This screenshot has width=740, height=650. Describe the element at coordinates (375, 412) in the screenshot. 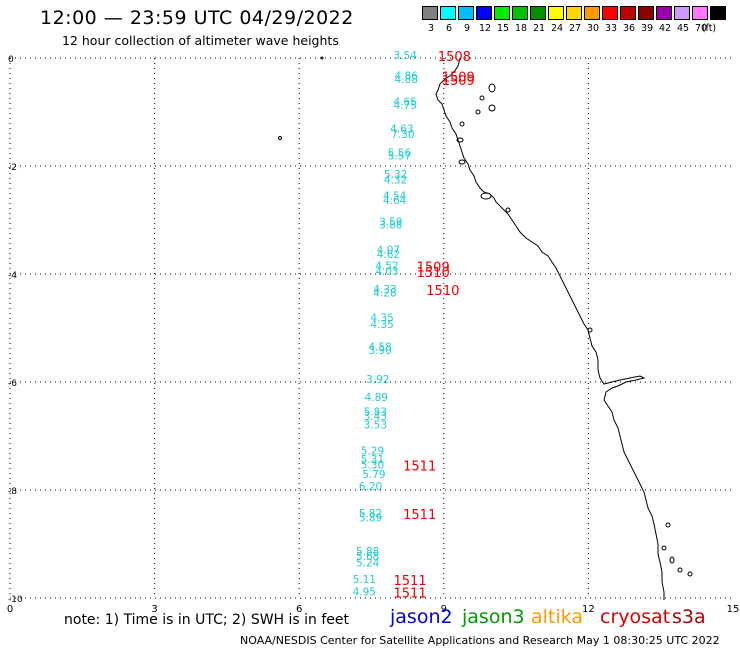

I see `swh-value: 5.83` at that location.